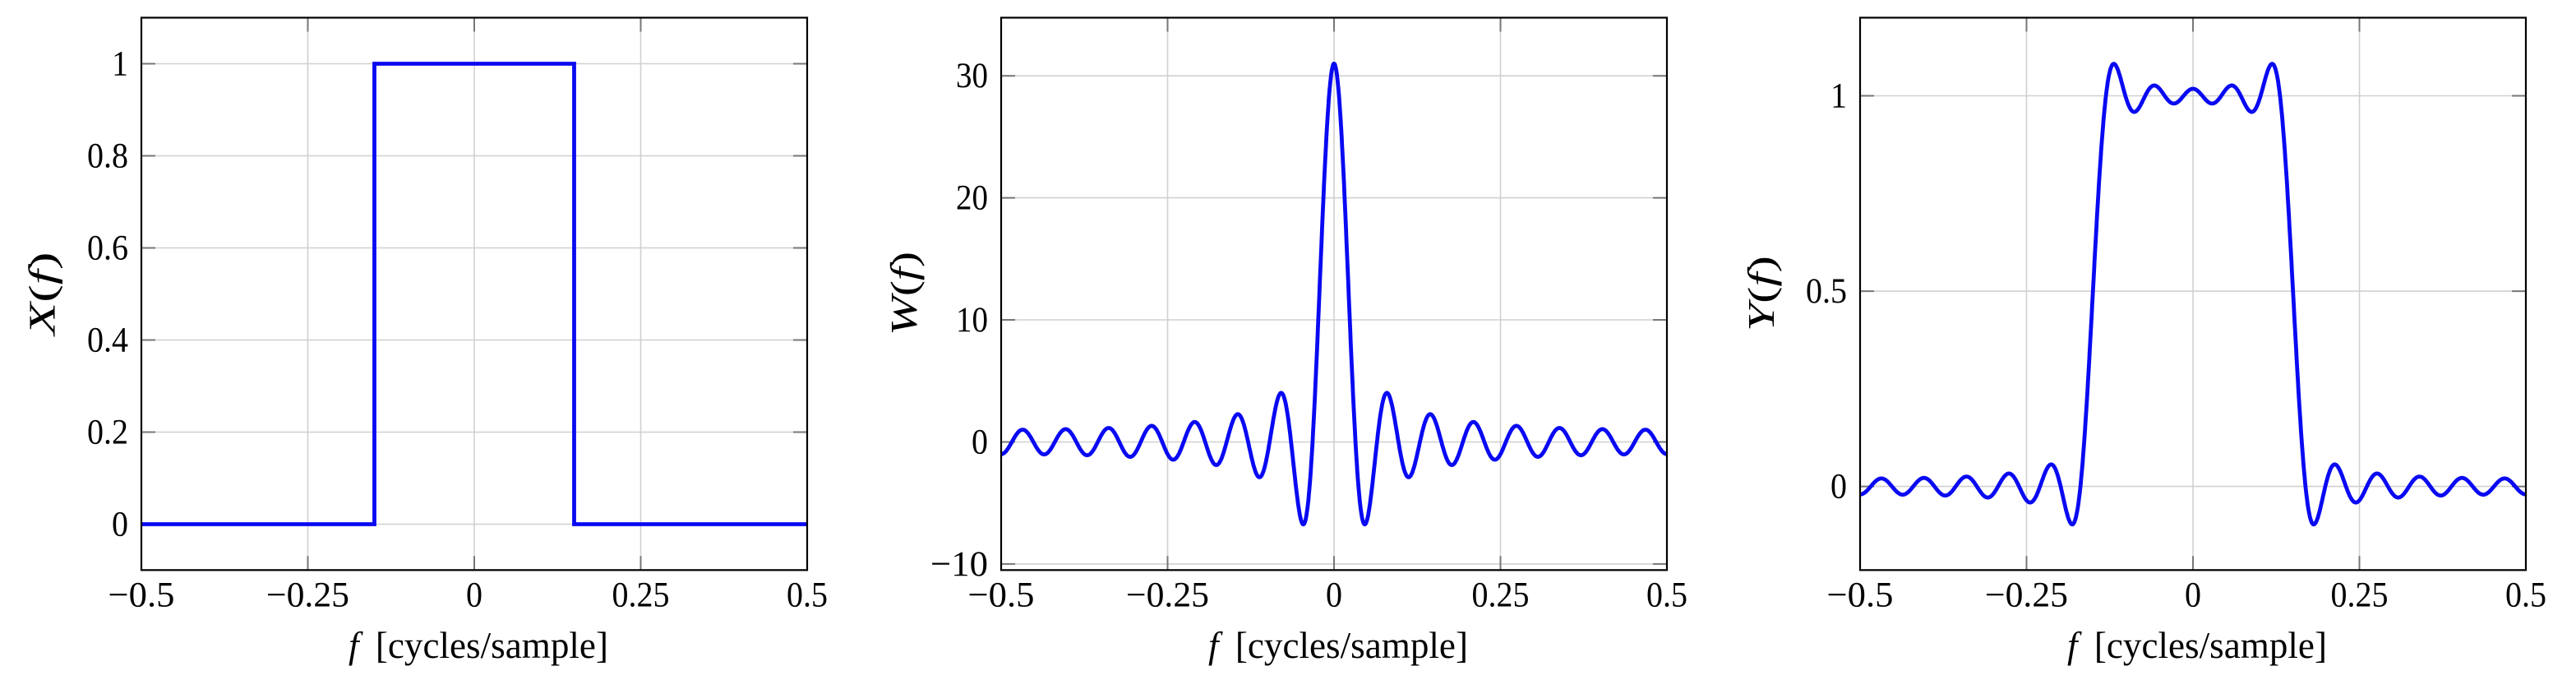 This screenshot has height=694, width=2576. Describe the element at coordinates (972, 76) in the screenshot. I see `svg-text: 30` at that location.